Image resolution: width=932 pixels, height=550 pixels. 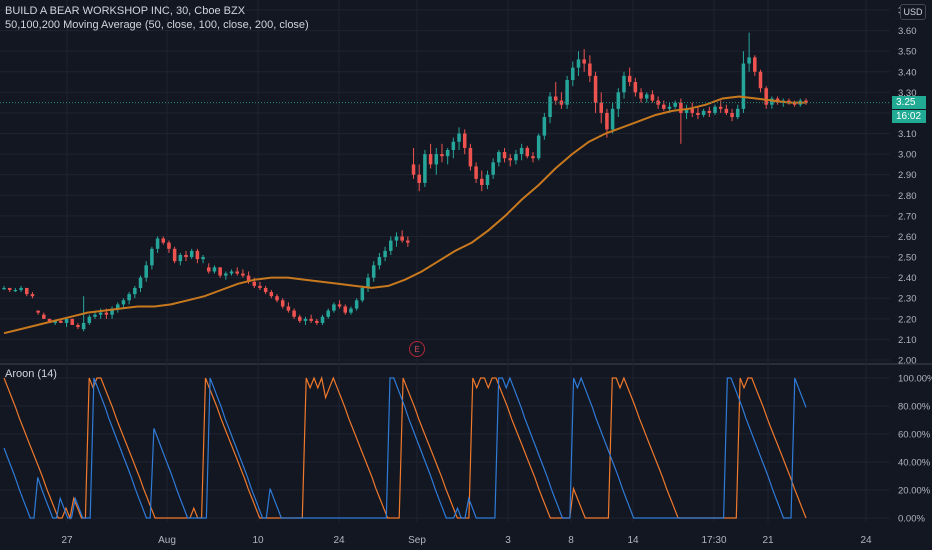 What do you see at coordinates (125, 11) in the screenshot?
I see `symbol-title: BUILD A BEAR WORKSHOP INC, 30, Cboe BZX` at bounding box center [125, 11].